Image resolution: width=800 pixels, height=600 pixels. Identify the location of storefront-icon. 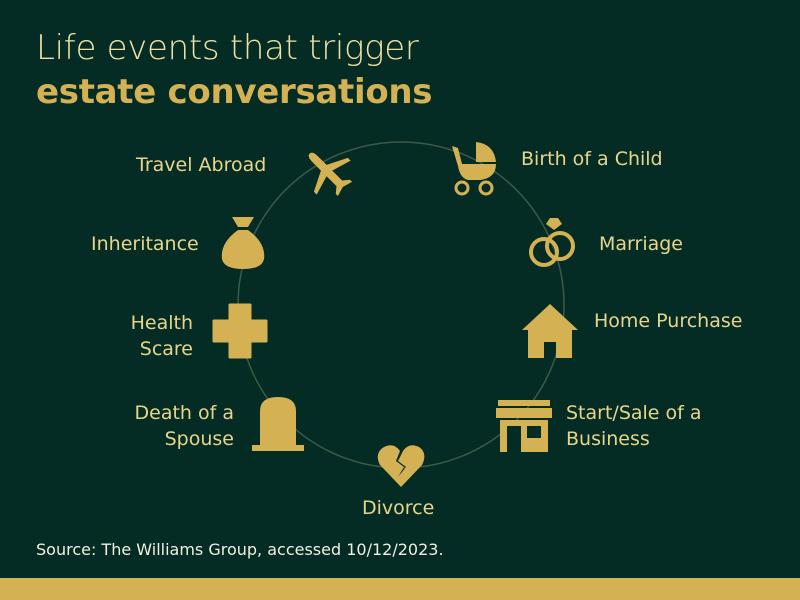
(524, 426).